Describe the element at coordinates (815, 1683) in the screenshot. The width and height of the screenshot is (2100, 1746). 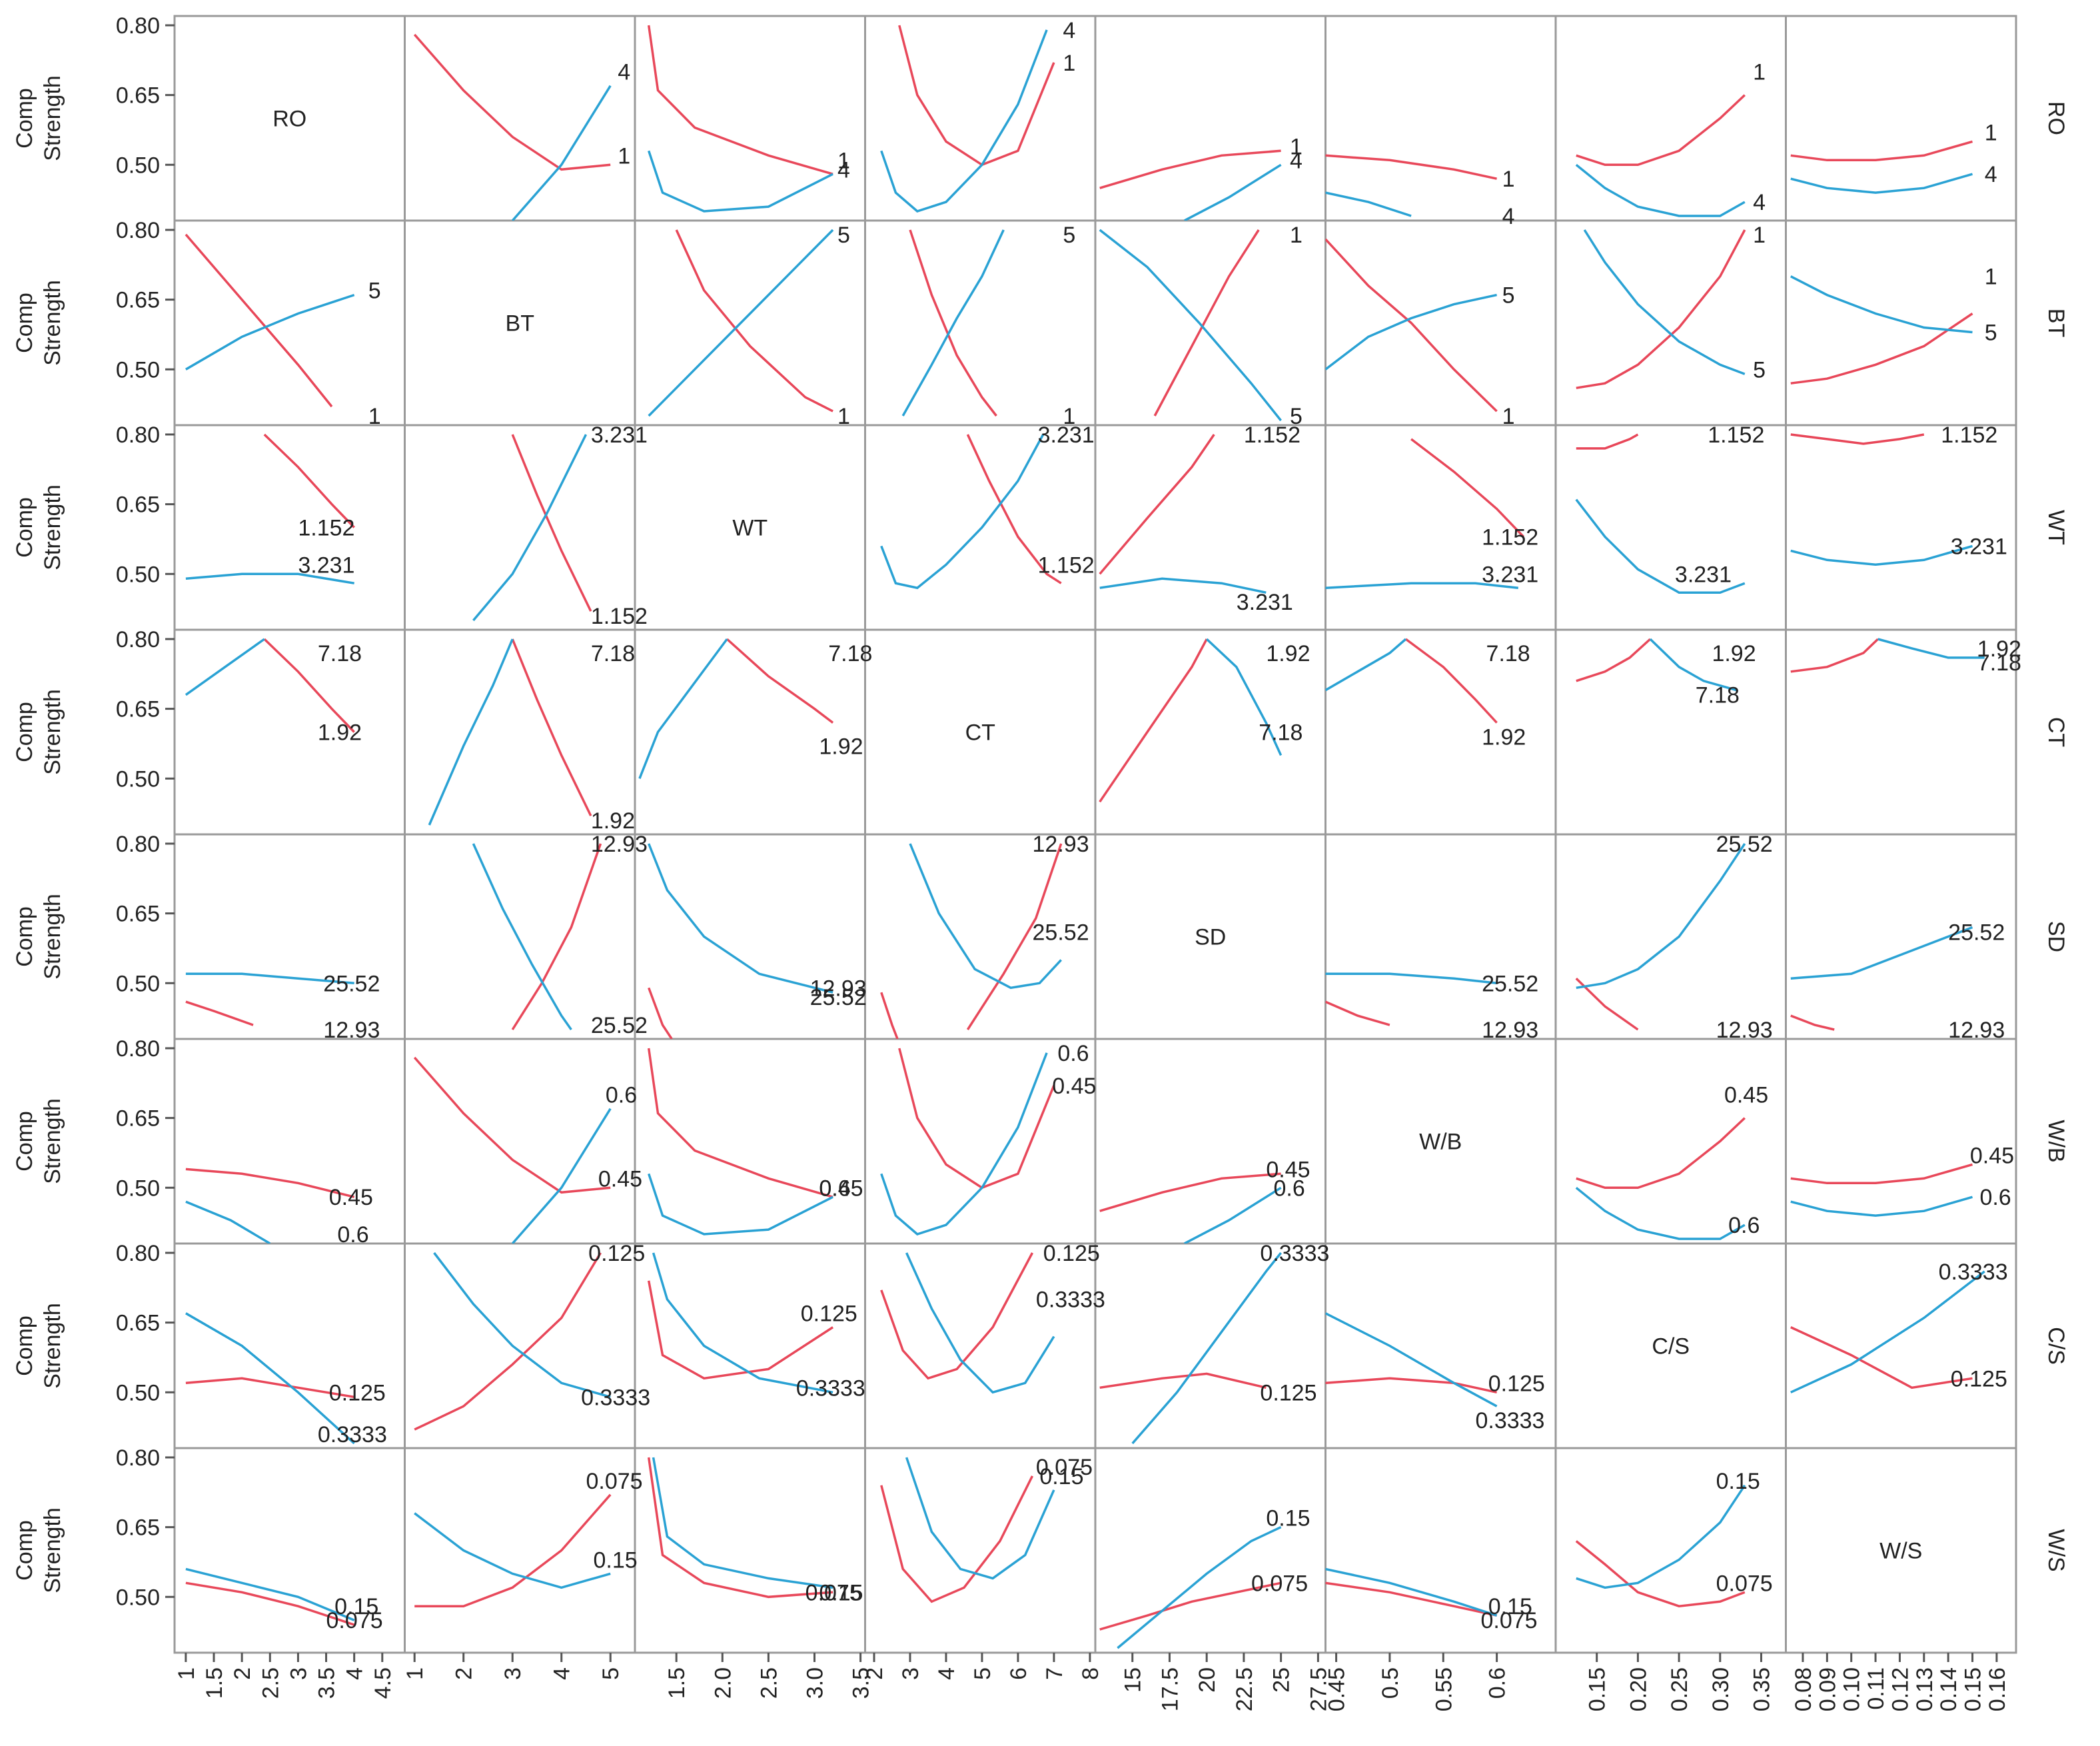
I see `x-tick-label: 3.0` at that location.